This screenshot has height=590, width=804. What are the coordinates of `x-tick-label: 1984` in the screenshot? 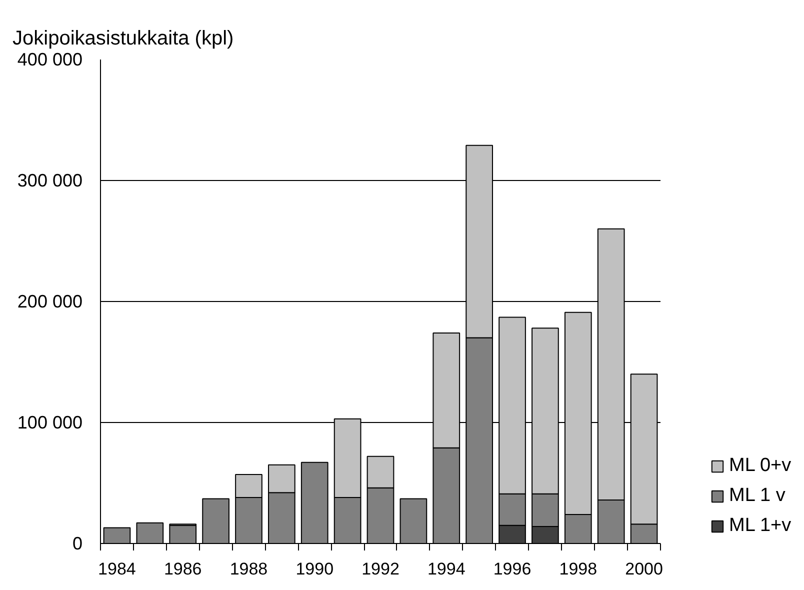 It's located at (117, 569).